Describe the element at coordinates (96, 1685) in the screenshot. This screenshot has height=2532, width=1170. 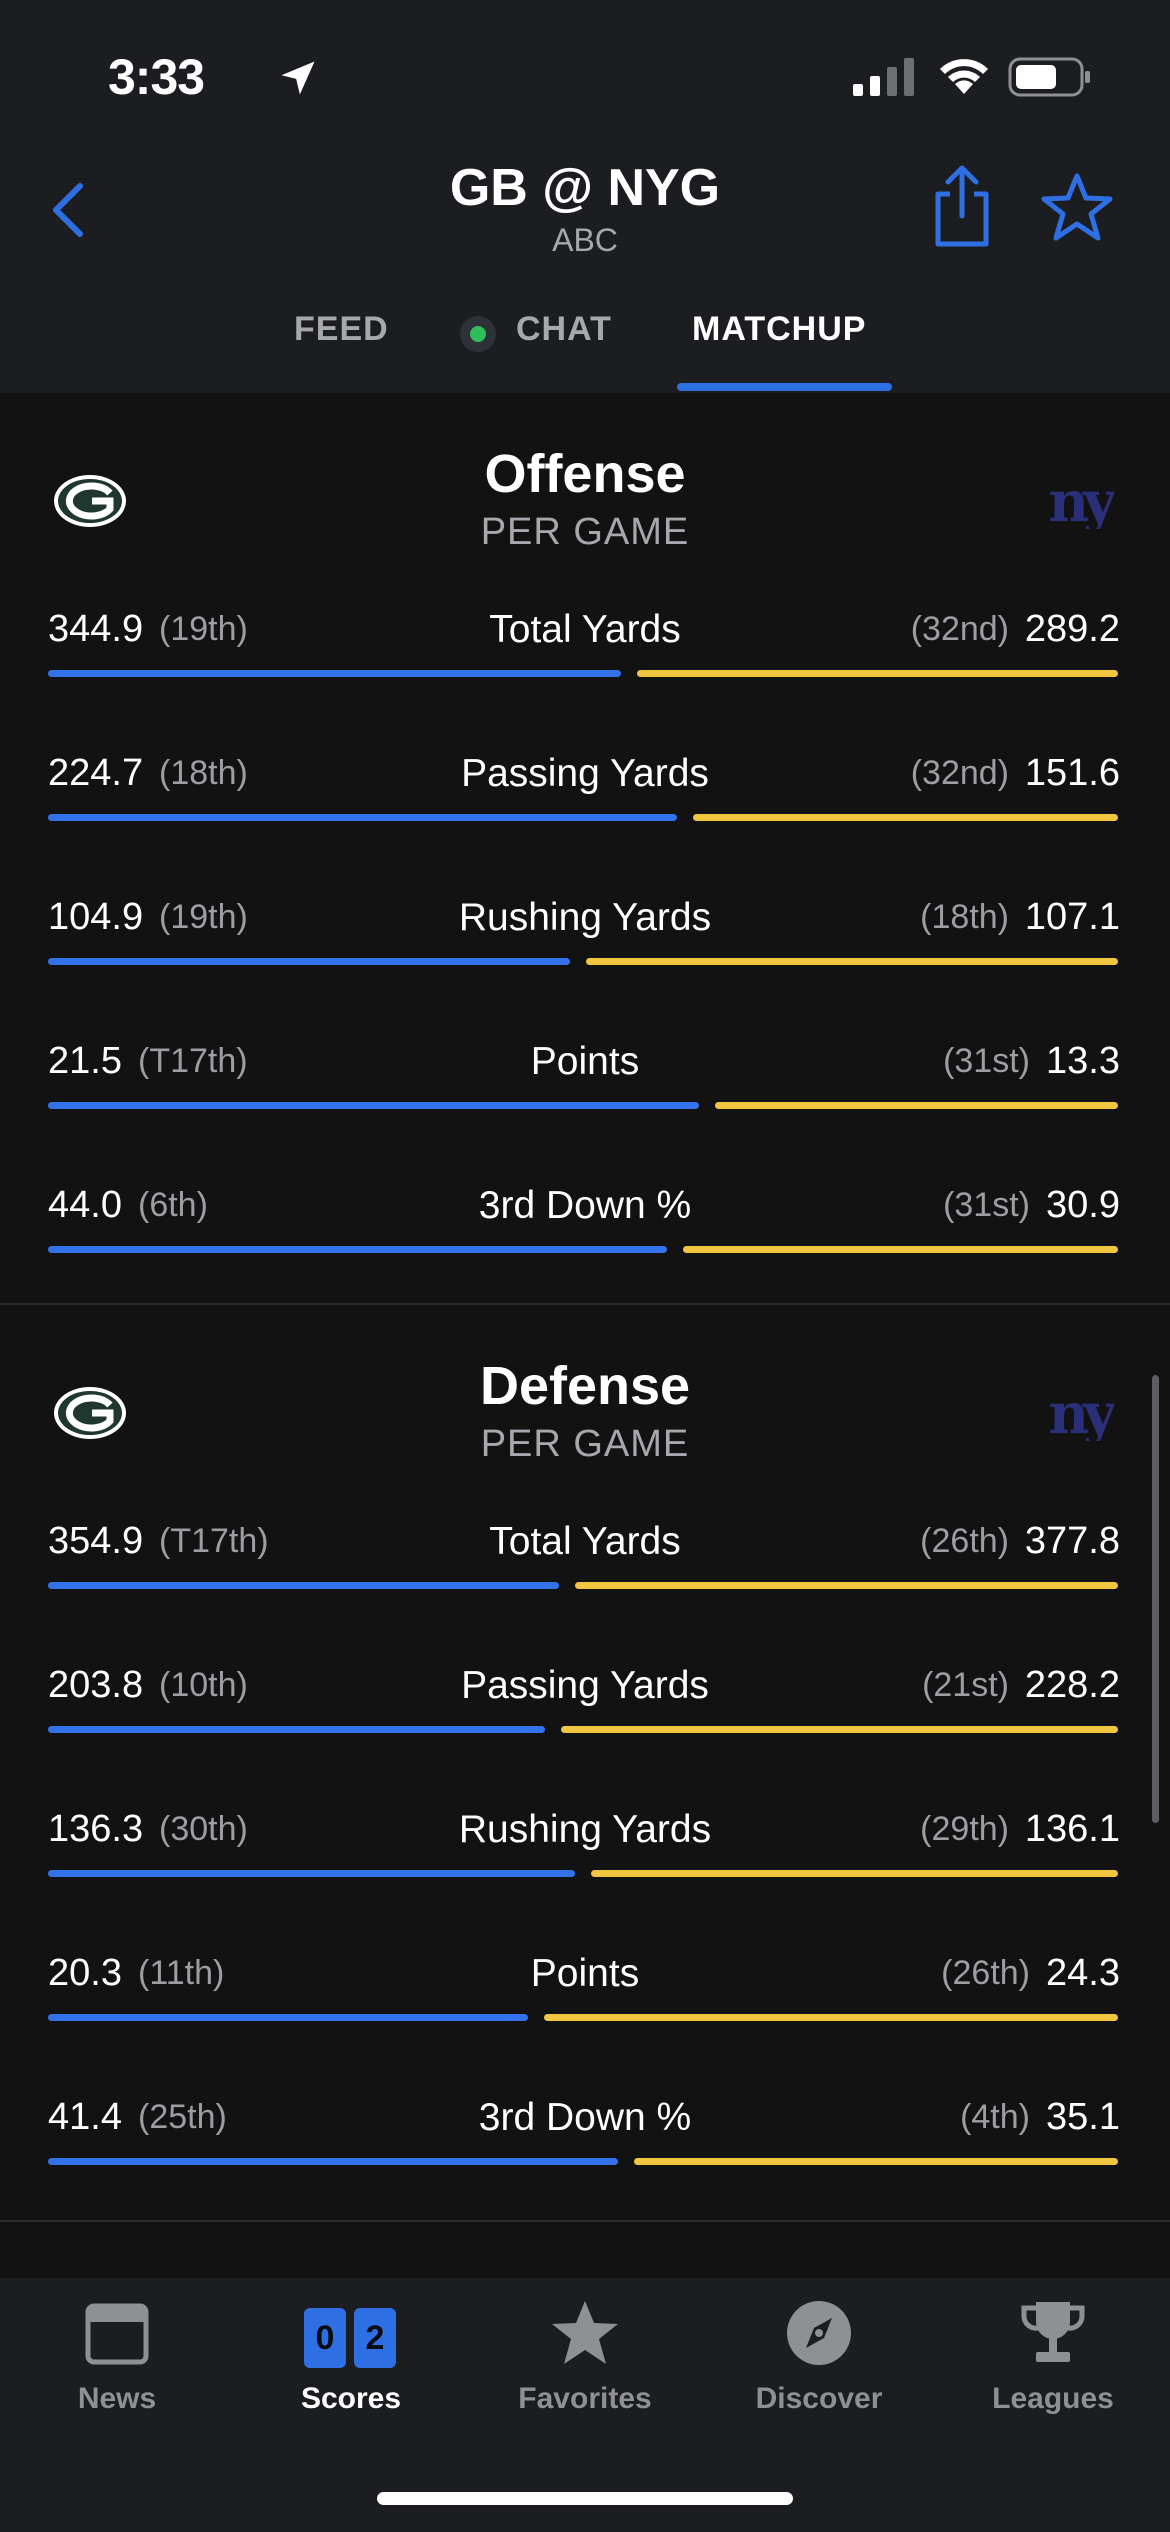
I see `home-stat-value: 203.8` at that location.